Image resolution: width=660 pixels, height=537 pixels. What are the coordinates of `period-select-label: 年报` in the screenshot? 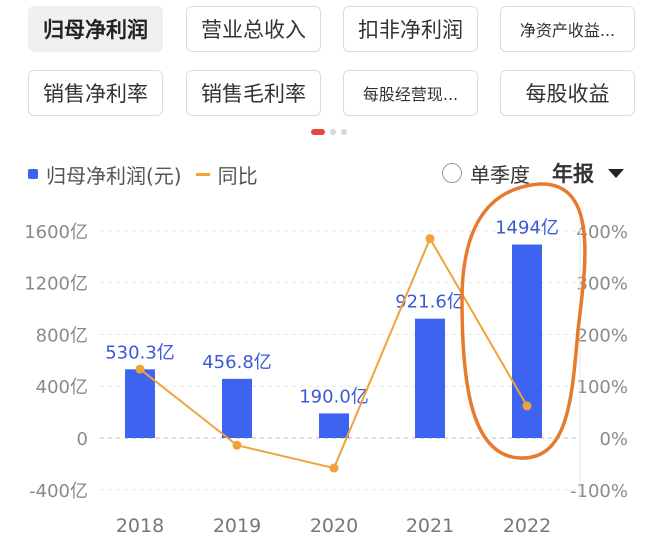 It's located at (573, 174).